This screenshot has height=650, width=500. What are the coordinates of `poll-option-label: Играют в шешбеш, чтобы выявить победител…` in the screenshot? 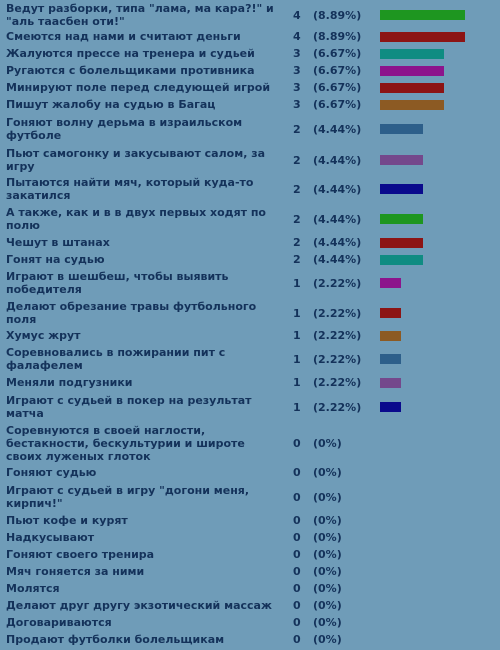 It's located at (117, 283).